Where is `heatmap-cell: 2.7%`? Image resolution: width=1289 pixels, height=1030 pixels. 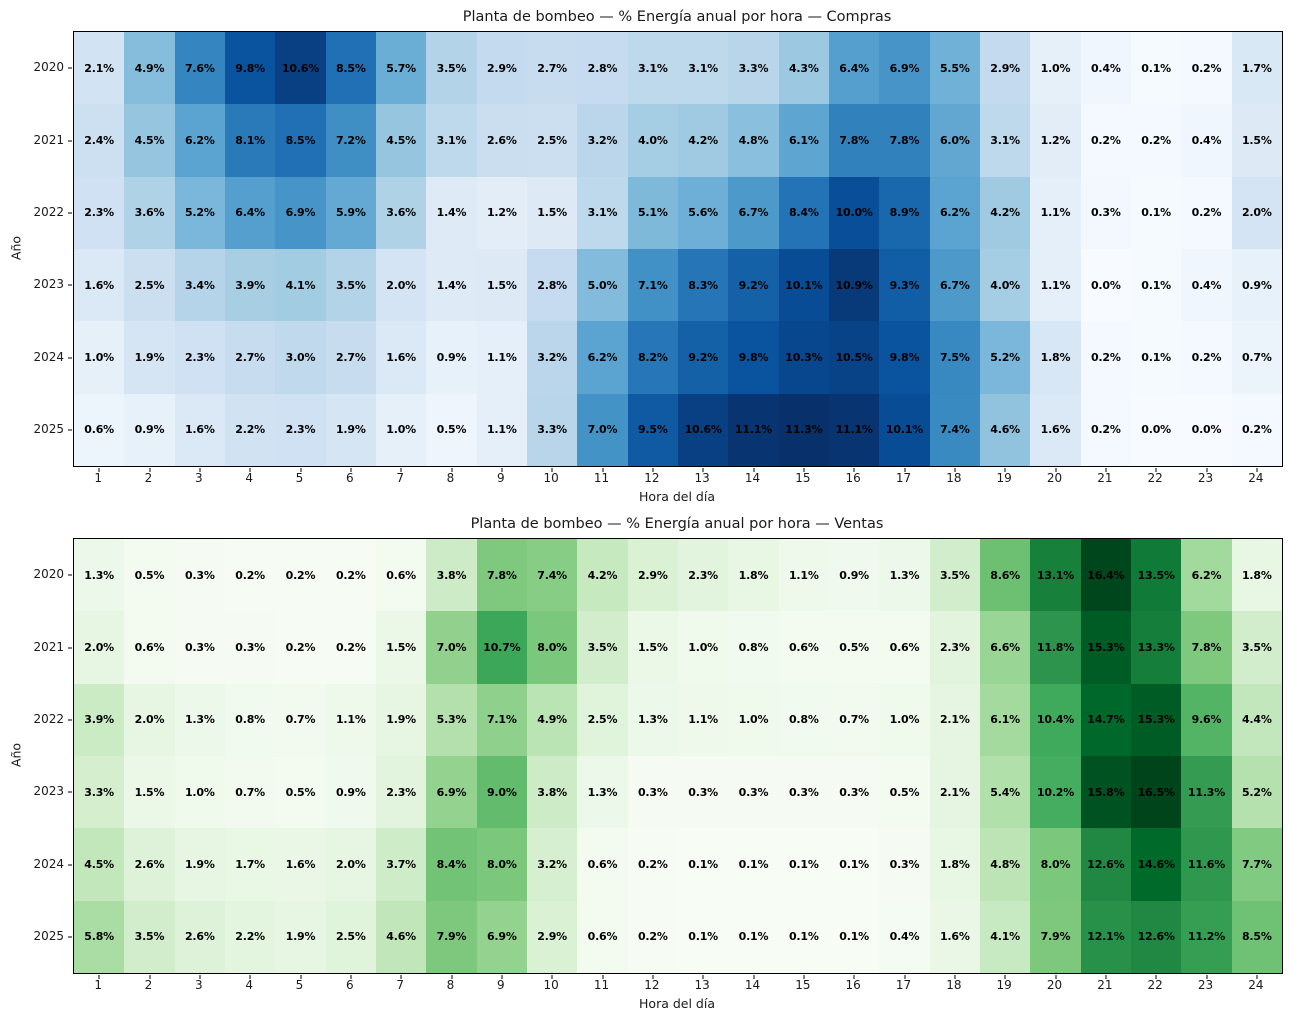
heatmap-cell: 2.7% is located at coordinates (552, 68).